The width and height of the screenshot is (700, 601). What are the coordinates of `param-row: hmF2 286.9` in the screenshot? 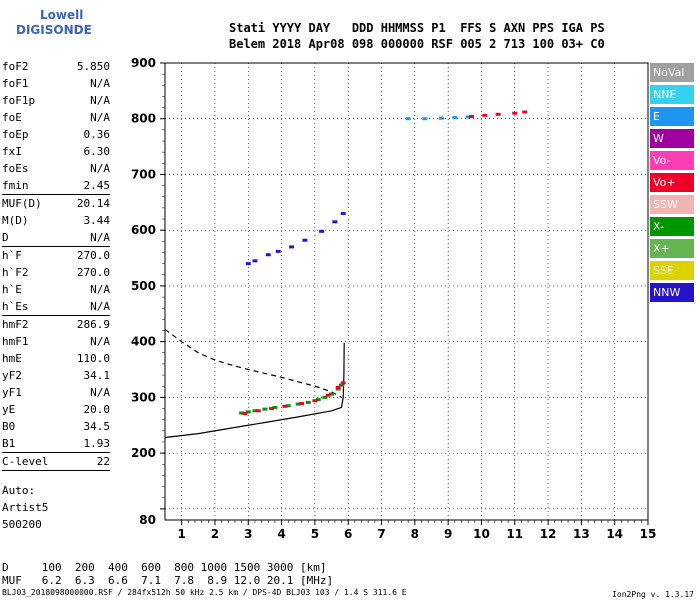 It's located at (56, 324).